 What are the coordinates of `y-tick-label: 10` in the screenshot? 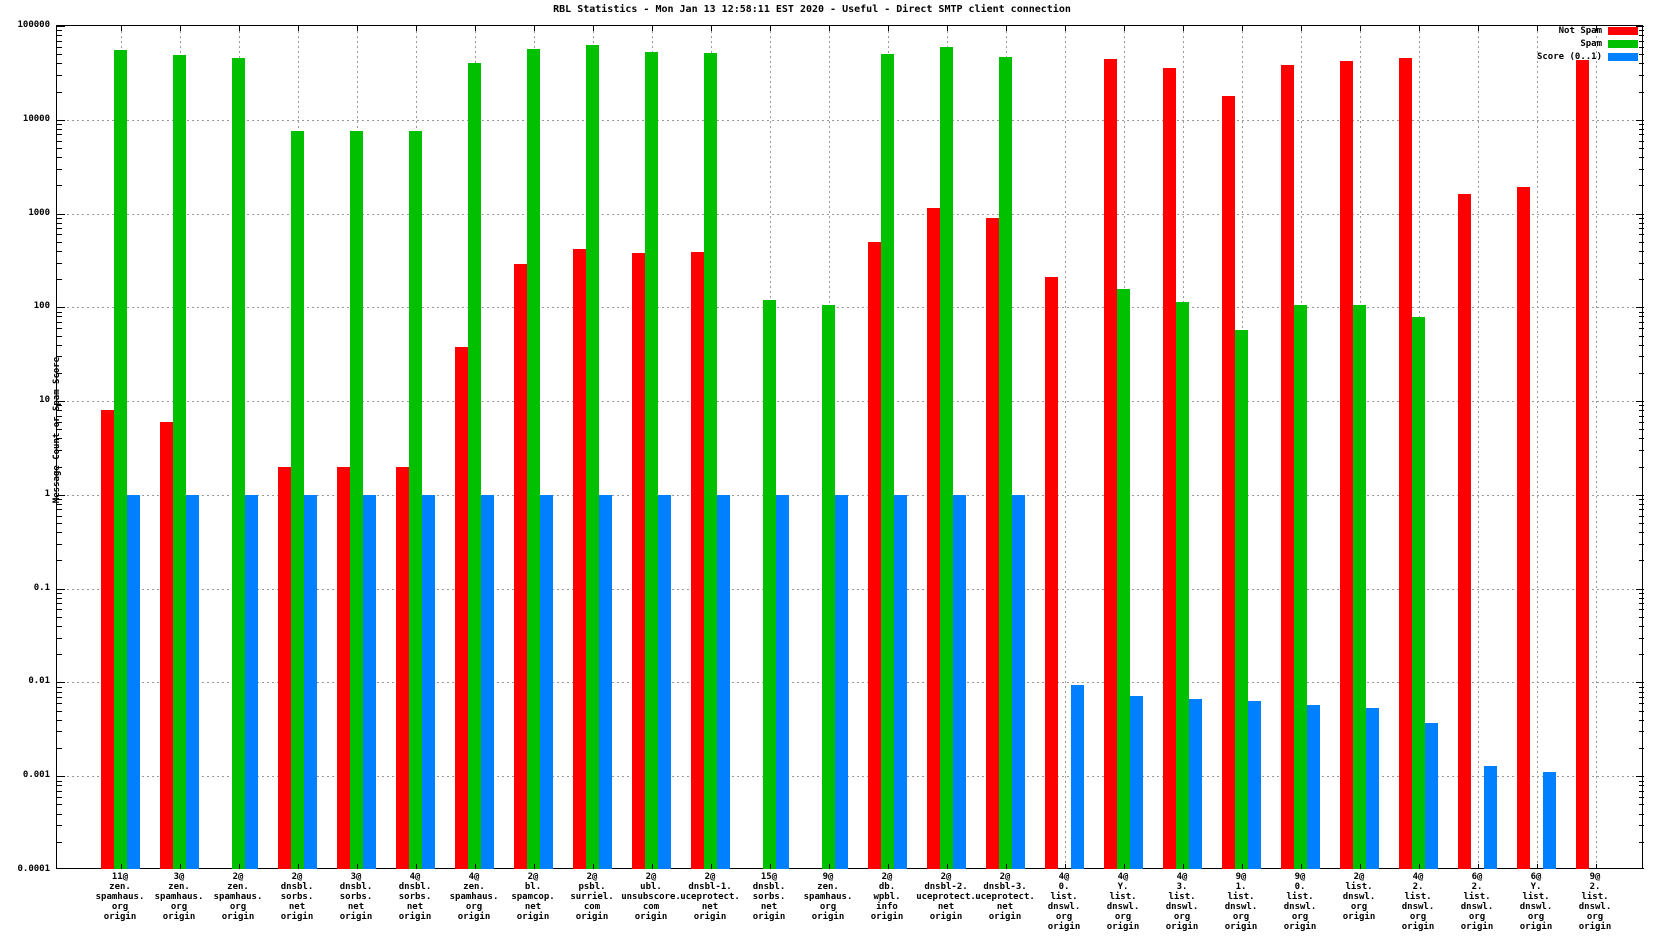 It's located at (44, 400).